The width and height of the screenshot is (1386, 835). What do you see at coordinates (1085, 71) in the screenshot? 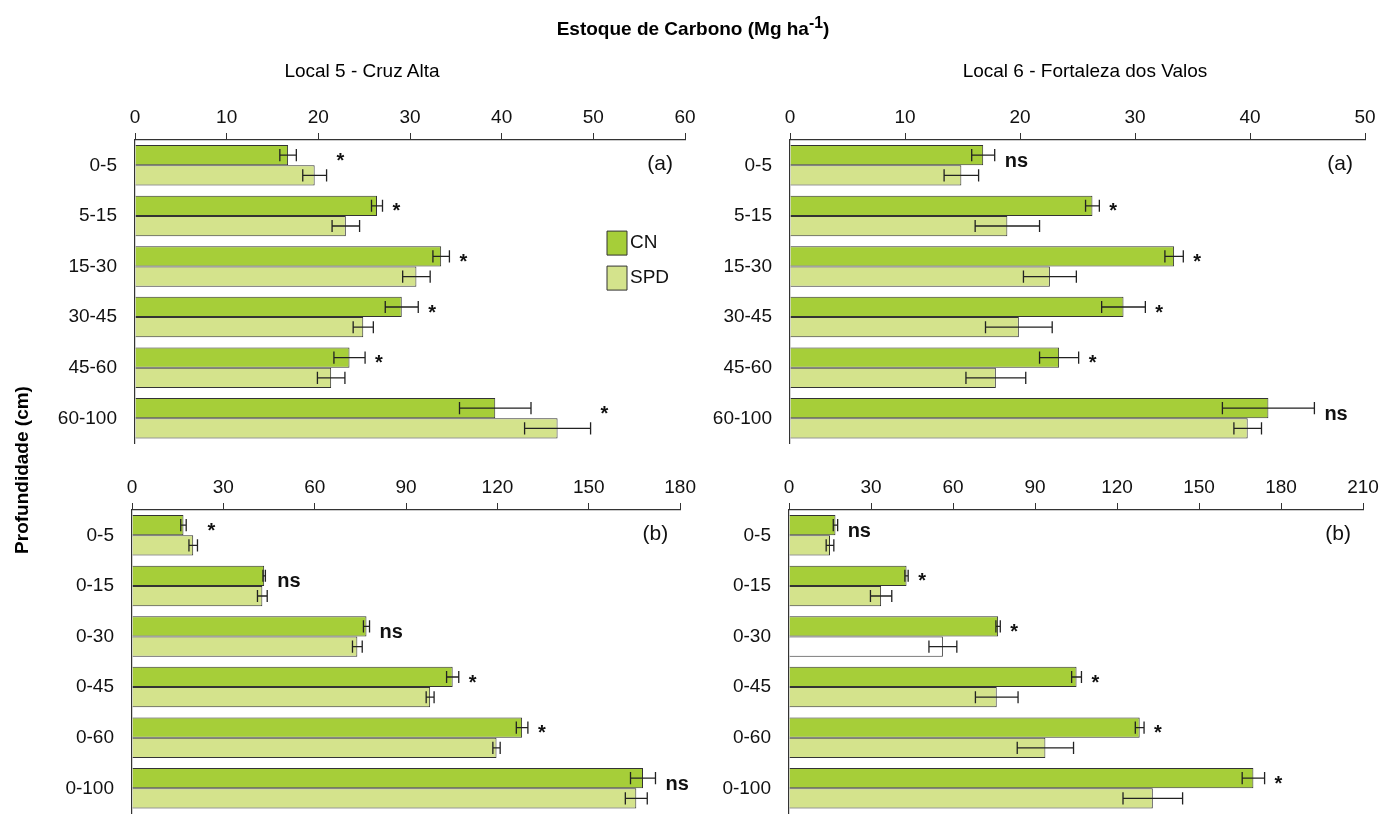
I see `chart-subtitle: Local 6 - Fortaleza dos Valos` at bounding box center [1085, 71].